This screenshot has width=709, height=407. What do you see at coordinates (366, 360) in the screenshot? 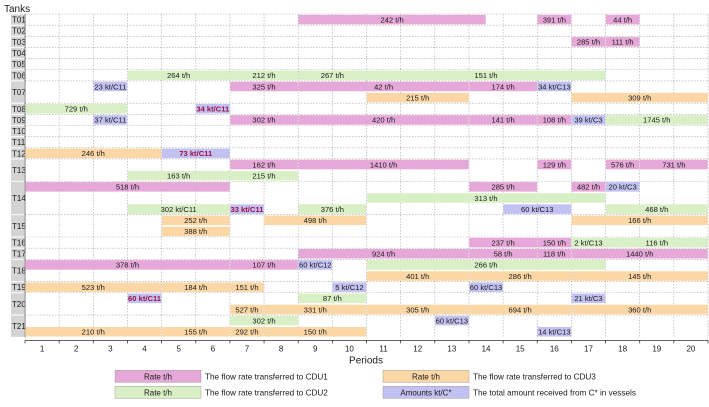
I see `x-axis-title: Periods` at bounding box center [366, 360].